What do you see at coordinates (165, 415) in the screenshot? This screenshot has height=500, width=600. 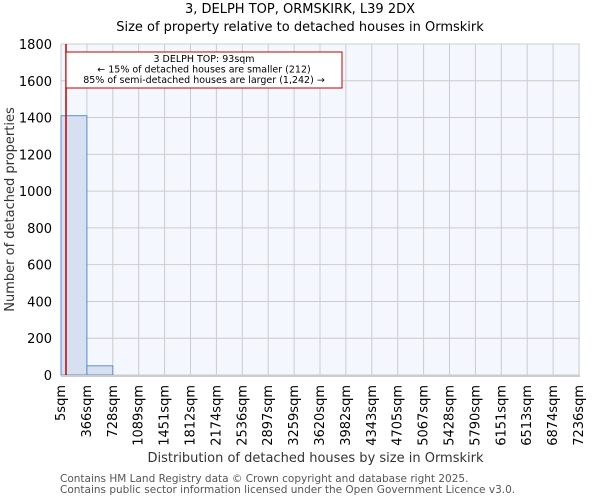 I see `x-tick-label: 1451sqm` at bounding box center [165, 415].